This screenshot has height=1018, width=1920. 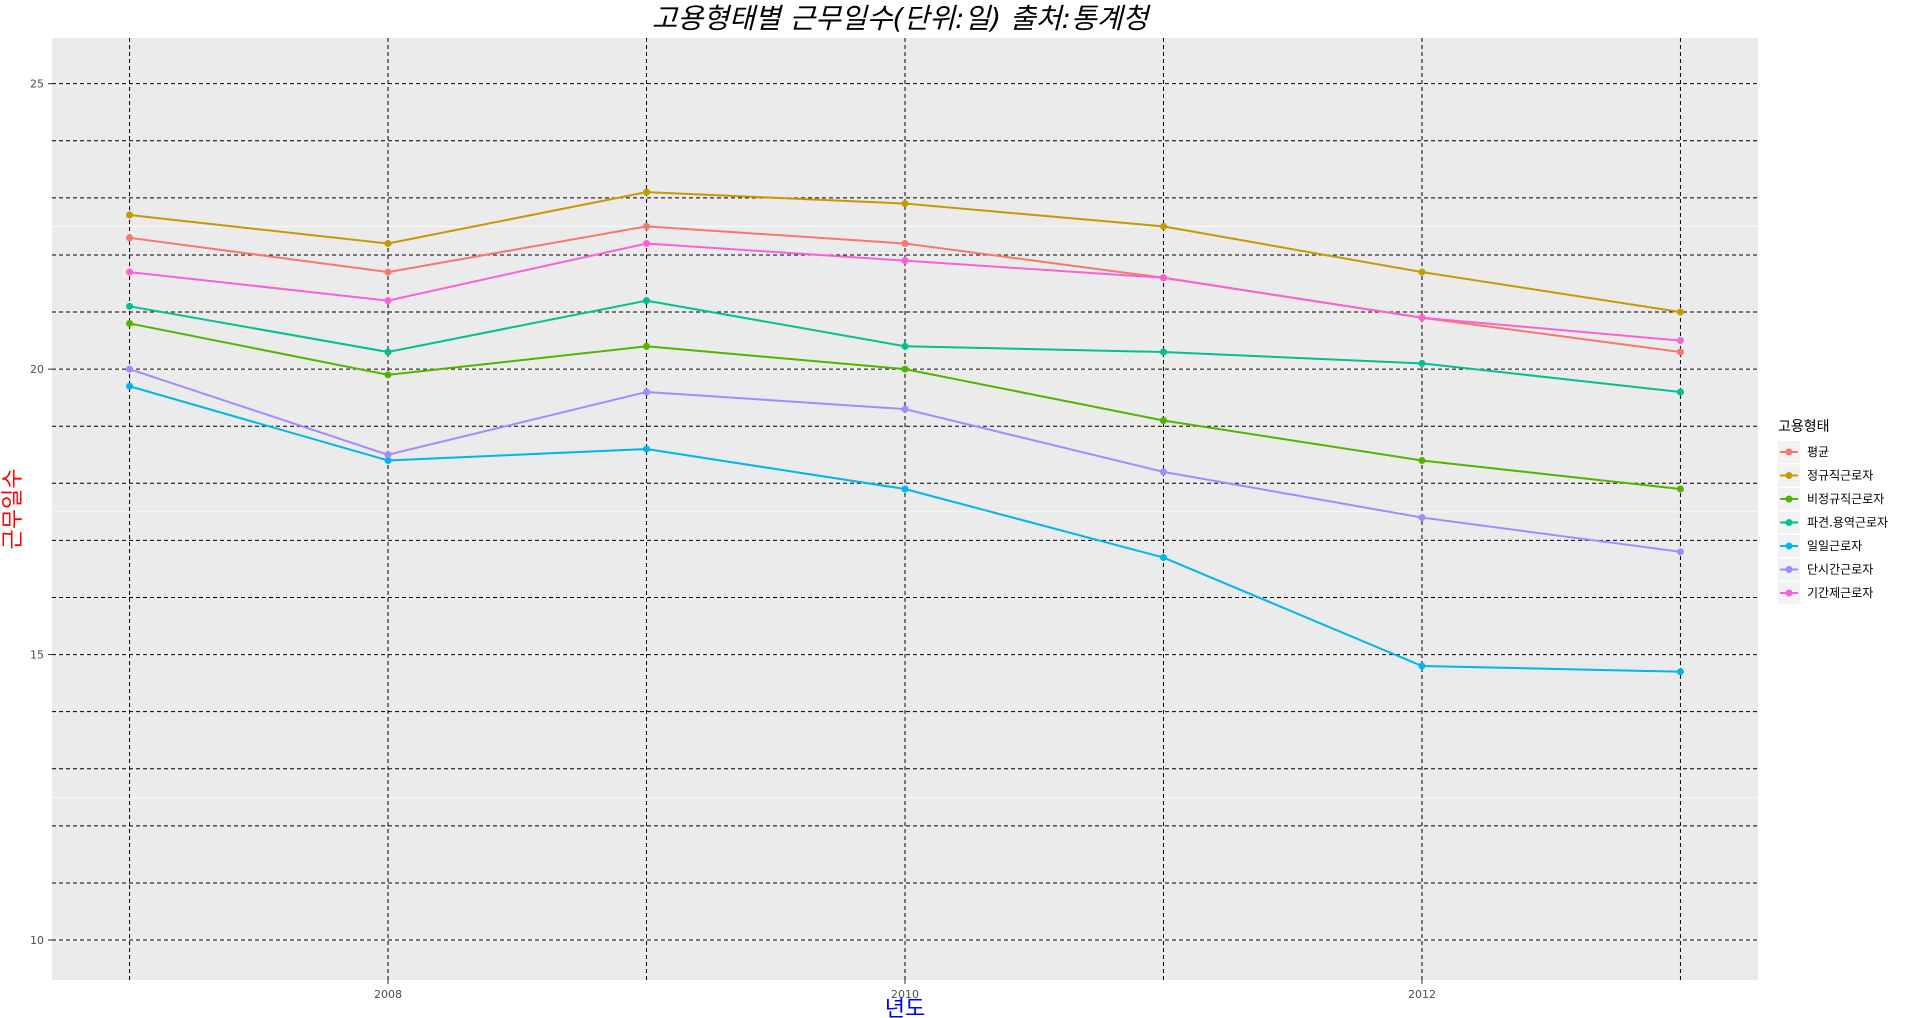 What do you see at coordinates (388, 994) in the screenshot?
I see `x-tick-label: 2008` at bounding box center [388, 994].